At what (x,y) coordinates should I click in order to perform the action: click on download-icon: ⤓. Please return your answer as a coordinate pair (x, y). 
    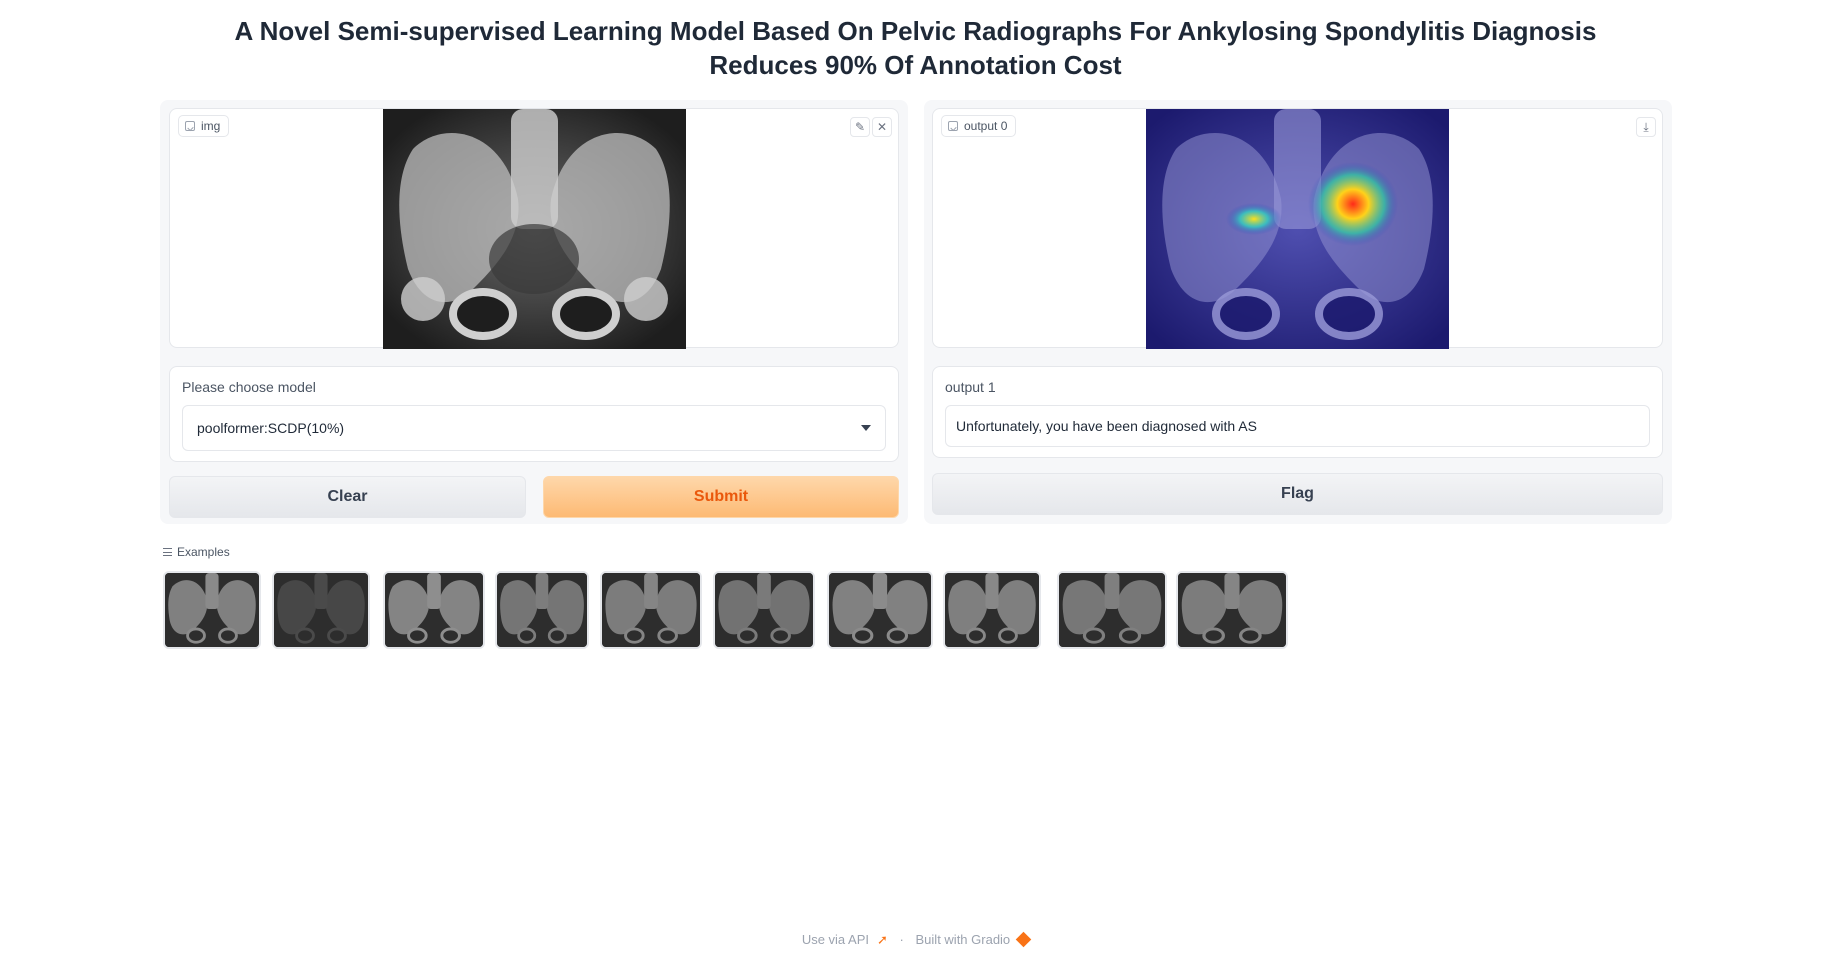
    Looking at the image, I should click on (1646, 126).